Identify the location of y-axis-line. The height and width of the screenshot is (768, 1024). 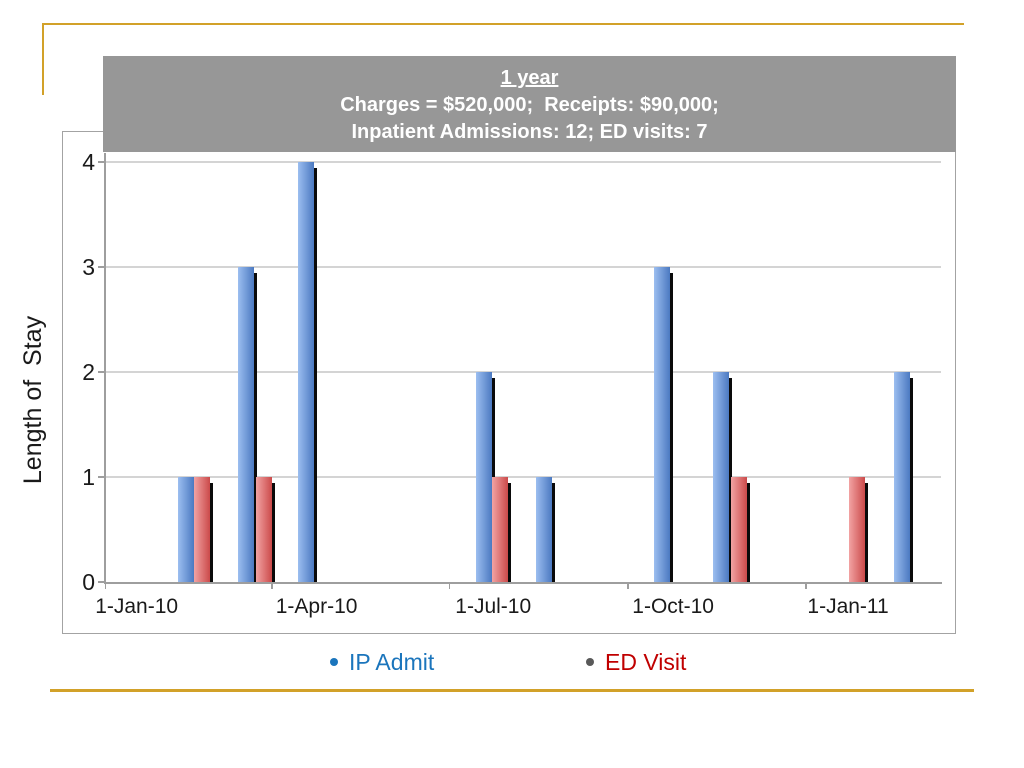
(105, 368).